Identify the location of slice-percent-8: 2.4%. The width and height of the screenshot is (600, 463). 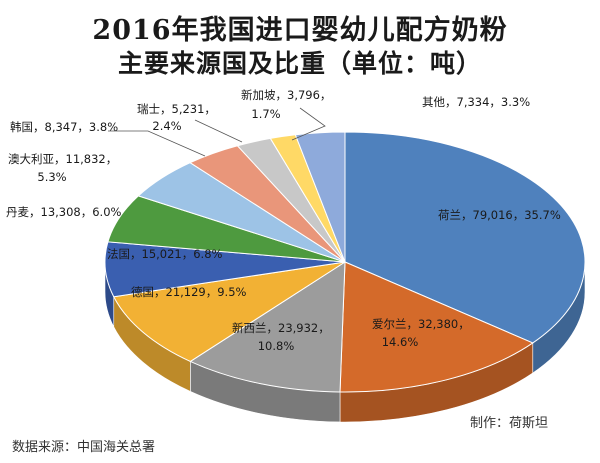
(166, 126).